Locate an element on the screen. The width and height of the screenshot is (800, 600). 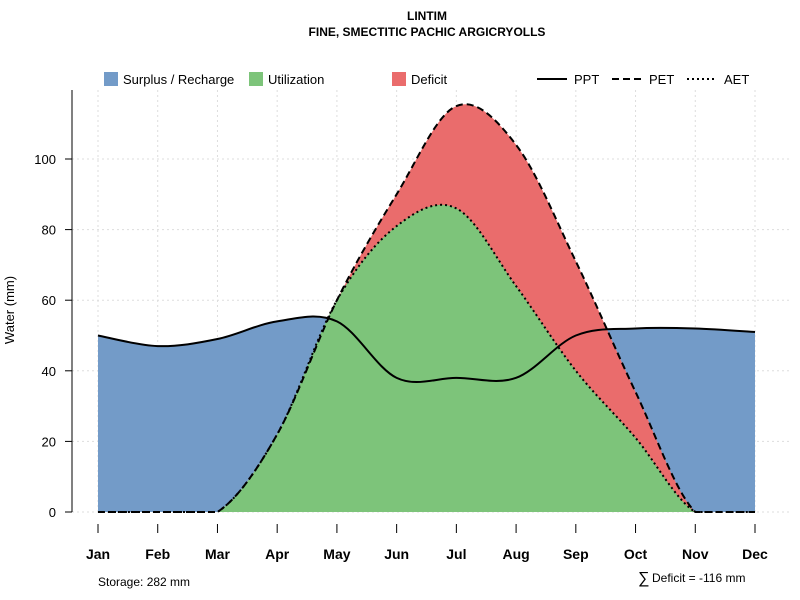
legend-label-utilization: Utilization is located at coordinates (296, 79).